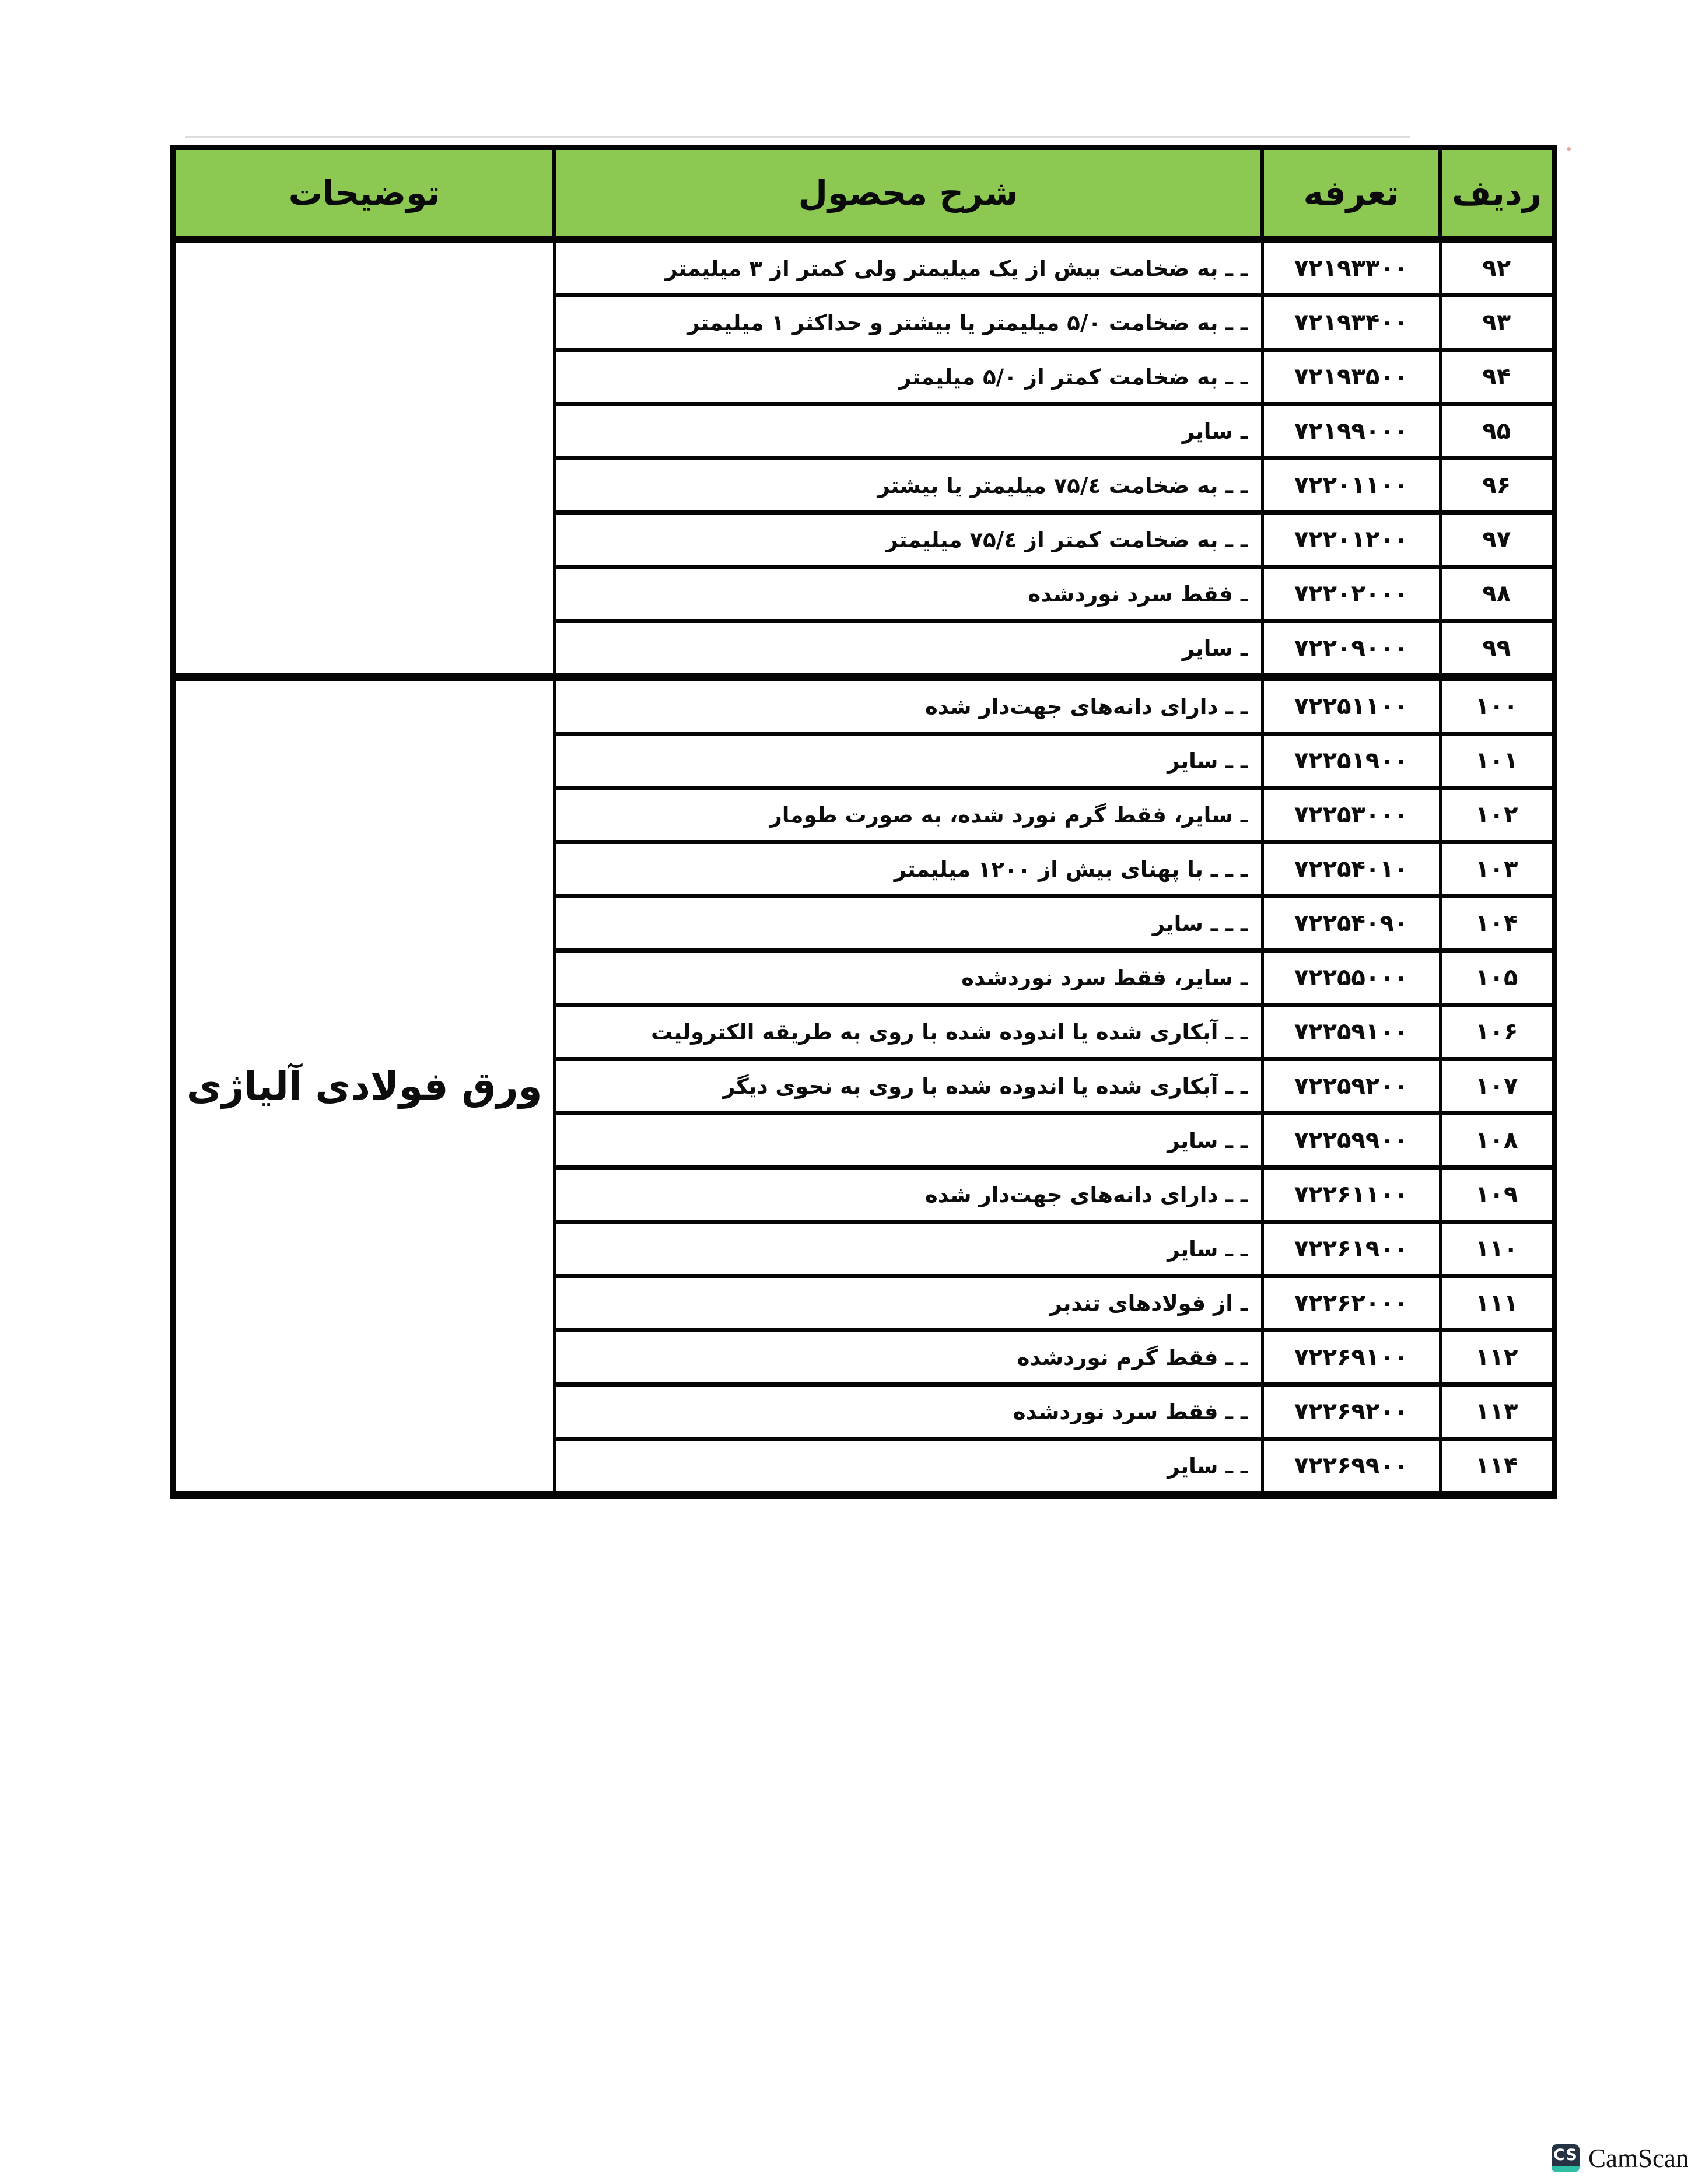 The width and height of the screenshot is (1688, 2184). Describe the element at coordinates (1351, 761) in the screenshot. I see `tariff-code: ۷۲۲۵۱۹۰۰` at that location.